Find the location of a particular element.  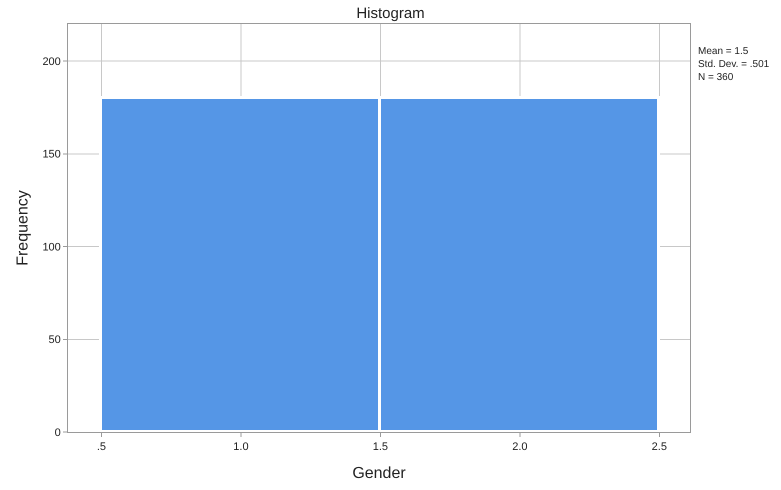

y-tick-label: 100 is located at coordinates (51, 247).